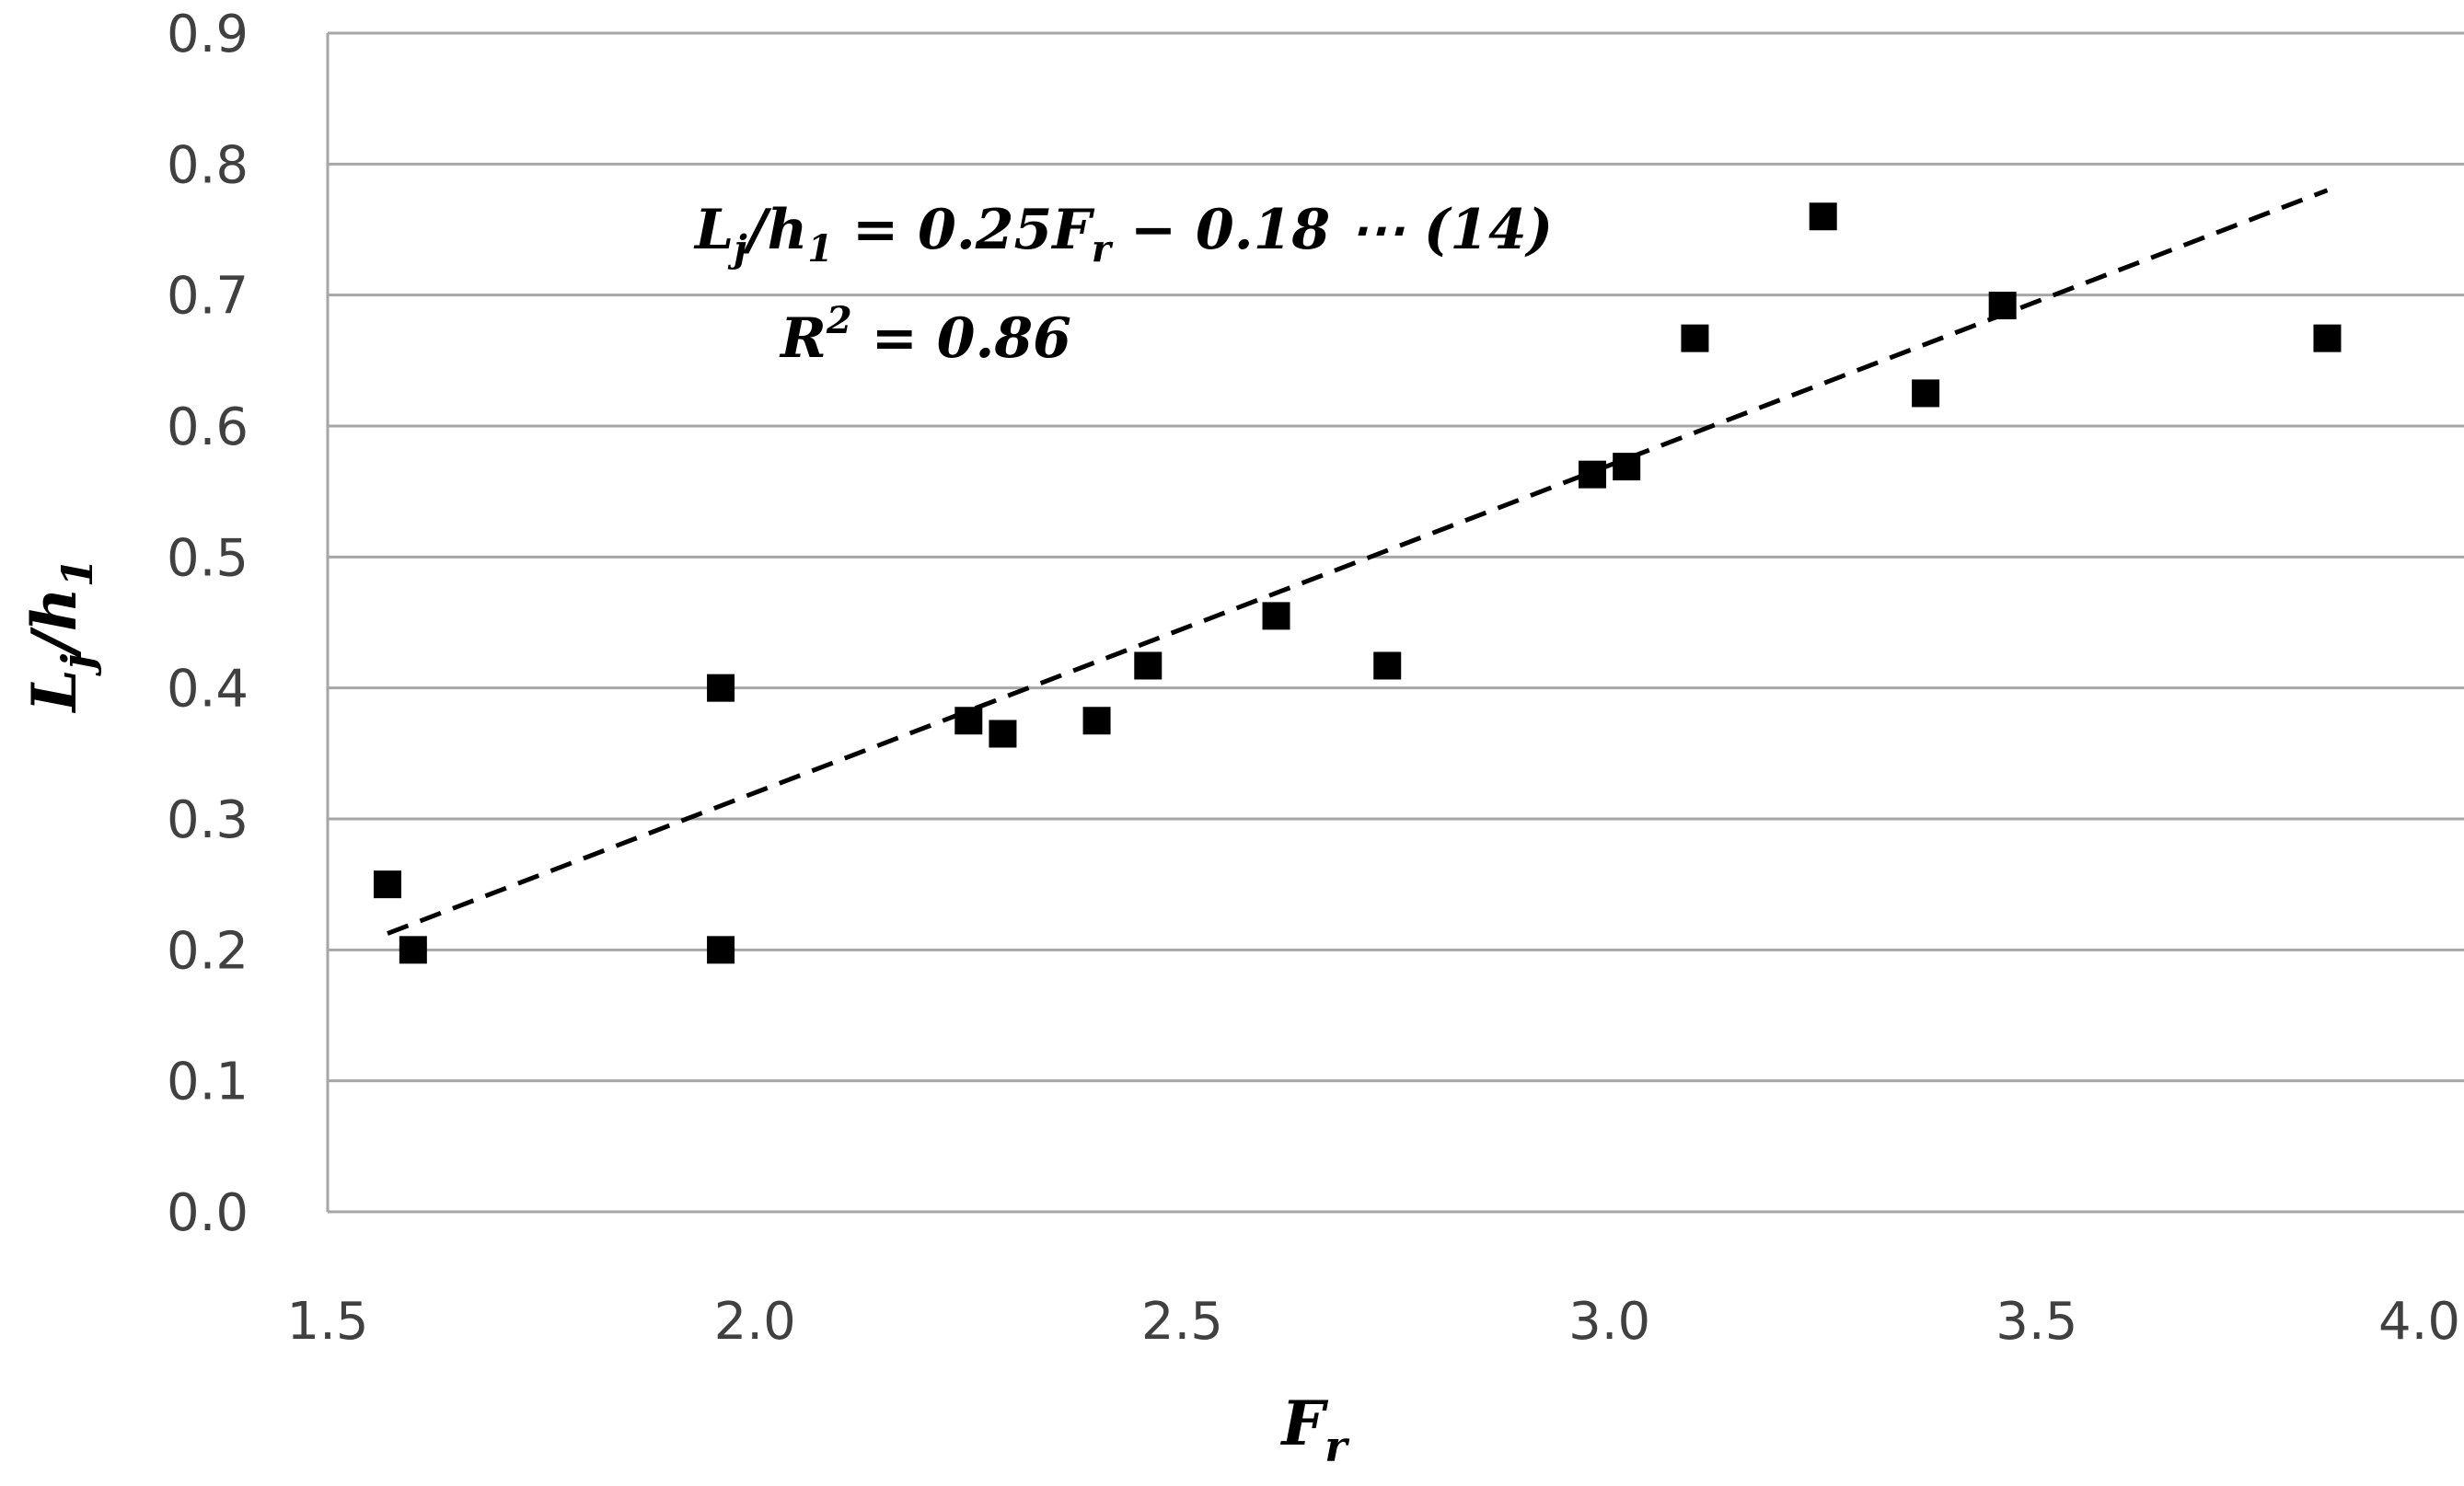 This screenshot has height=1486, width=2464. Describe the element at coordinates (208, 820) in the screenshot. I see `y-tick-label: 0.3` at that location.